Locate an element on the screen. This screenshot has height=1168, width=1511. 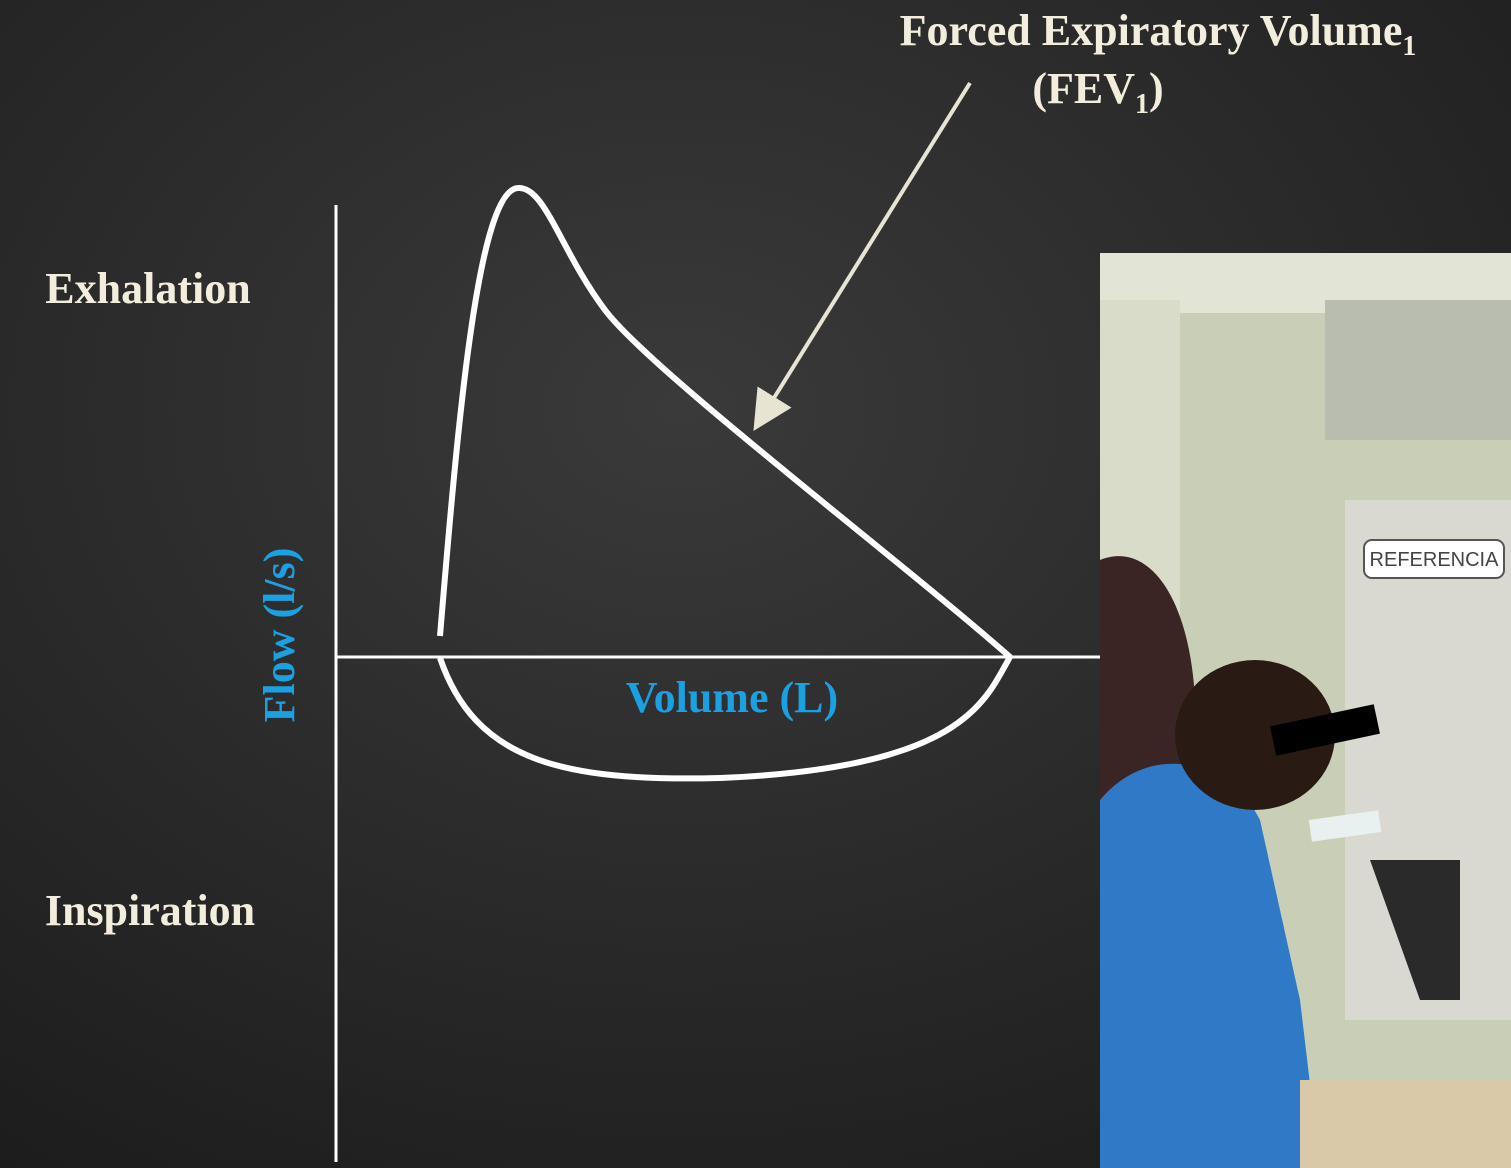
photo-censor-bar is located at coordinates (1325, 730).